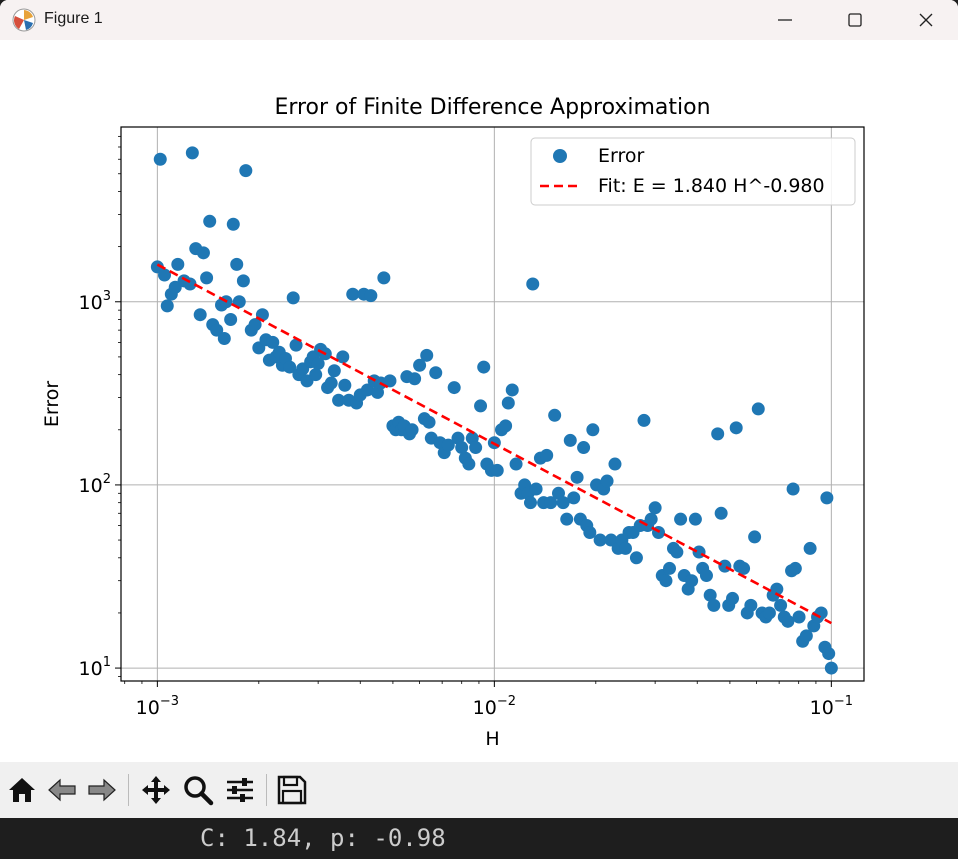  What do you see at coordinates (102, 790) in the screenshot?
I see `forward-button` at bounding box center [102, 790].